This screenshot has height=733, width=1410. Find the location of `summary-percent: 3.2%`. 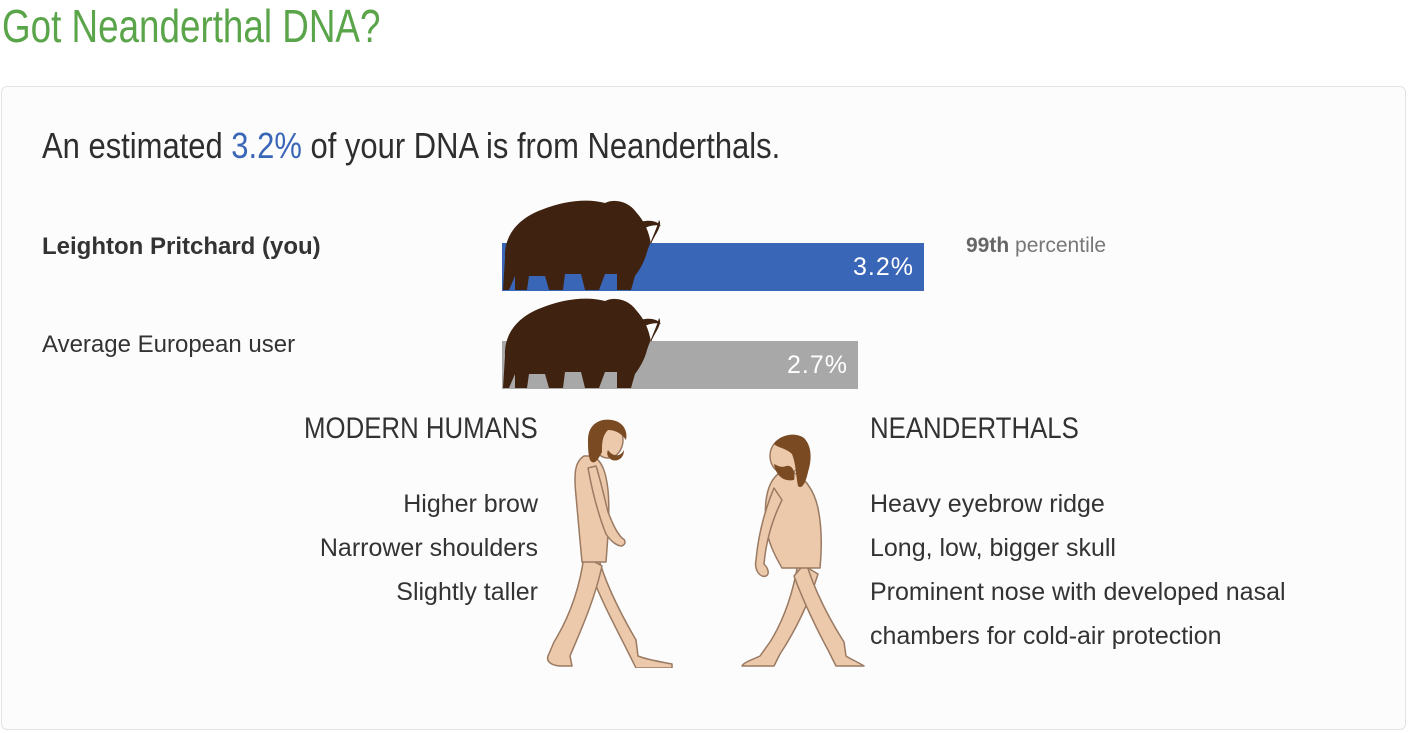

summary-percent: 3.2% is located at coordinates (266, 145).